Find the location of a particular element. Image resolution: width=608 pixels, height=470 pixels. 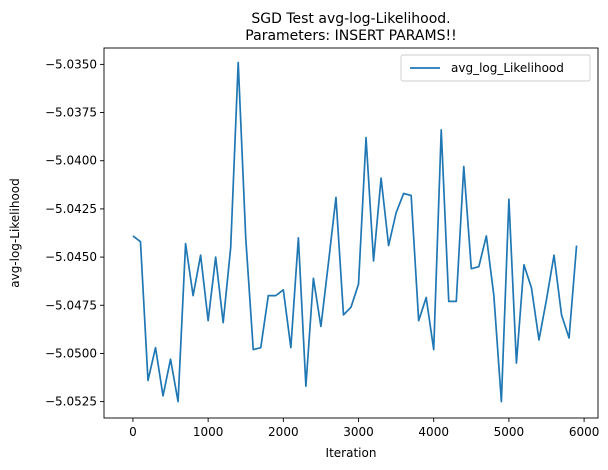

legend: avg_log_Likelihood is located at coordinates (495, 68).